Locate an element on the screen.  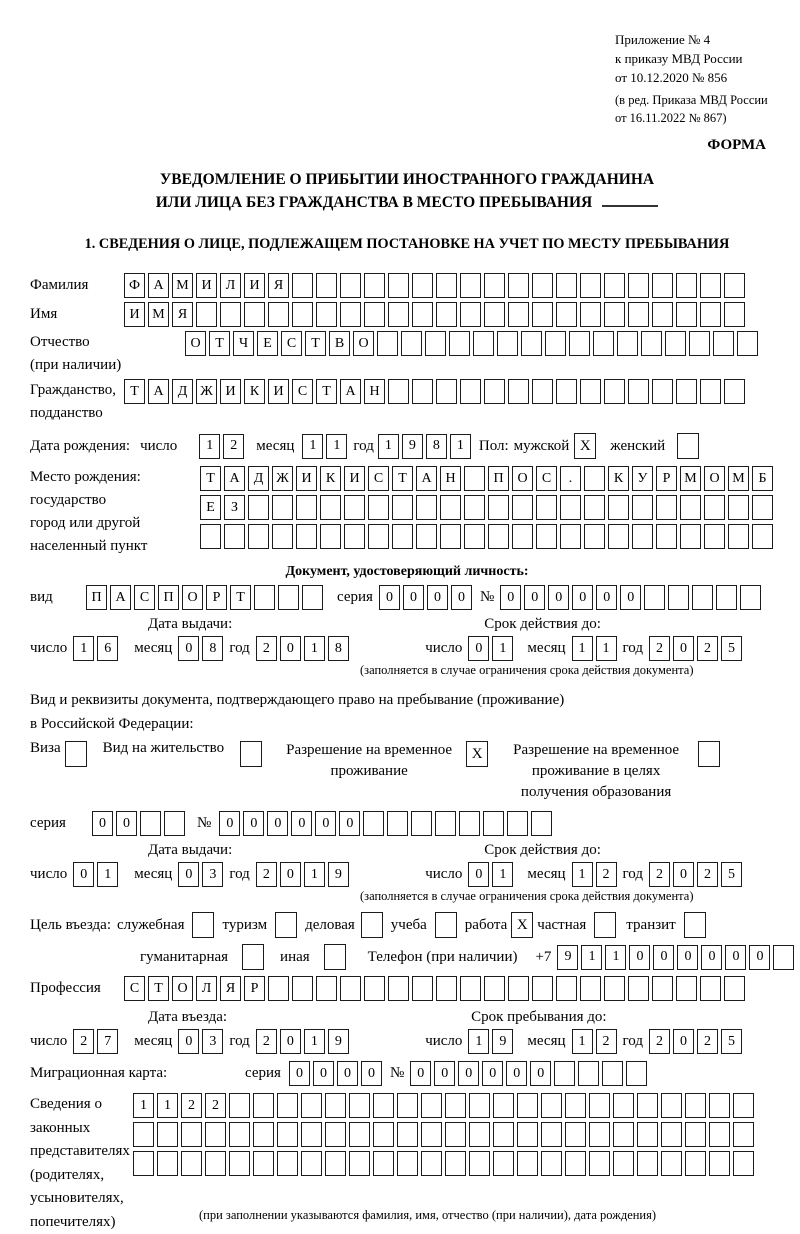
char-cell: М is located at coordinates (690, 478).